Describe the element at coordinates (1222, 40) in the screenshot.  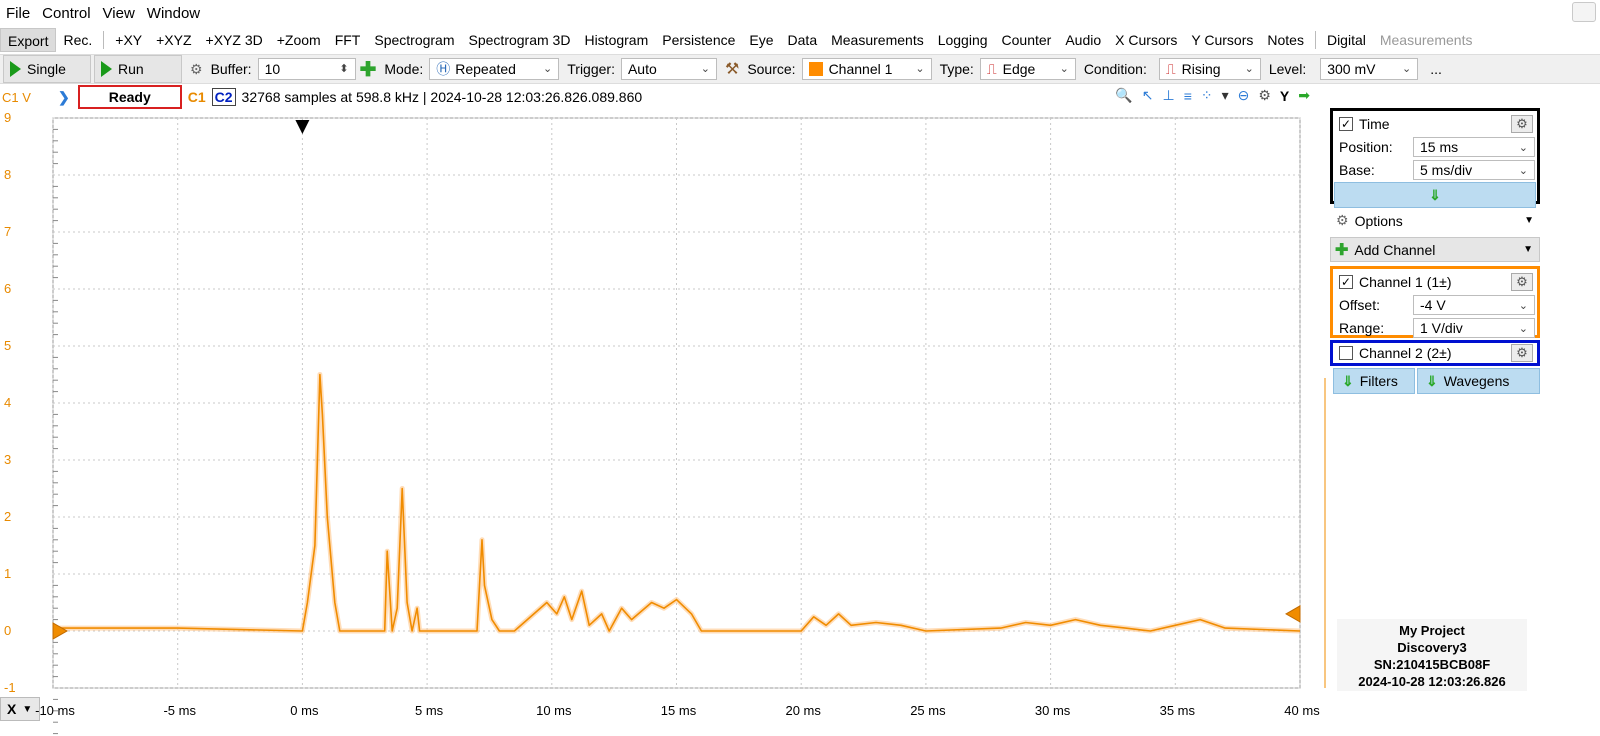
I see `tab-y-cursors: Y Cursors` at that location.